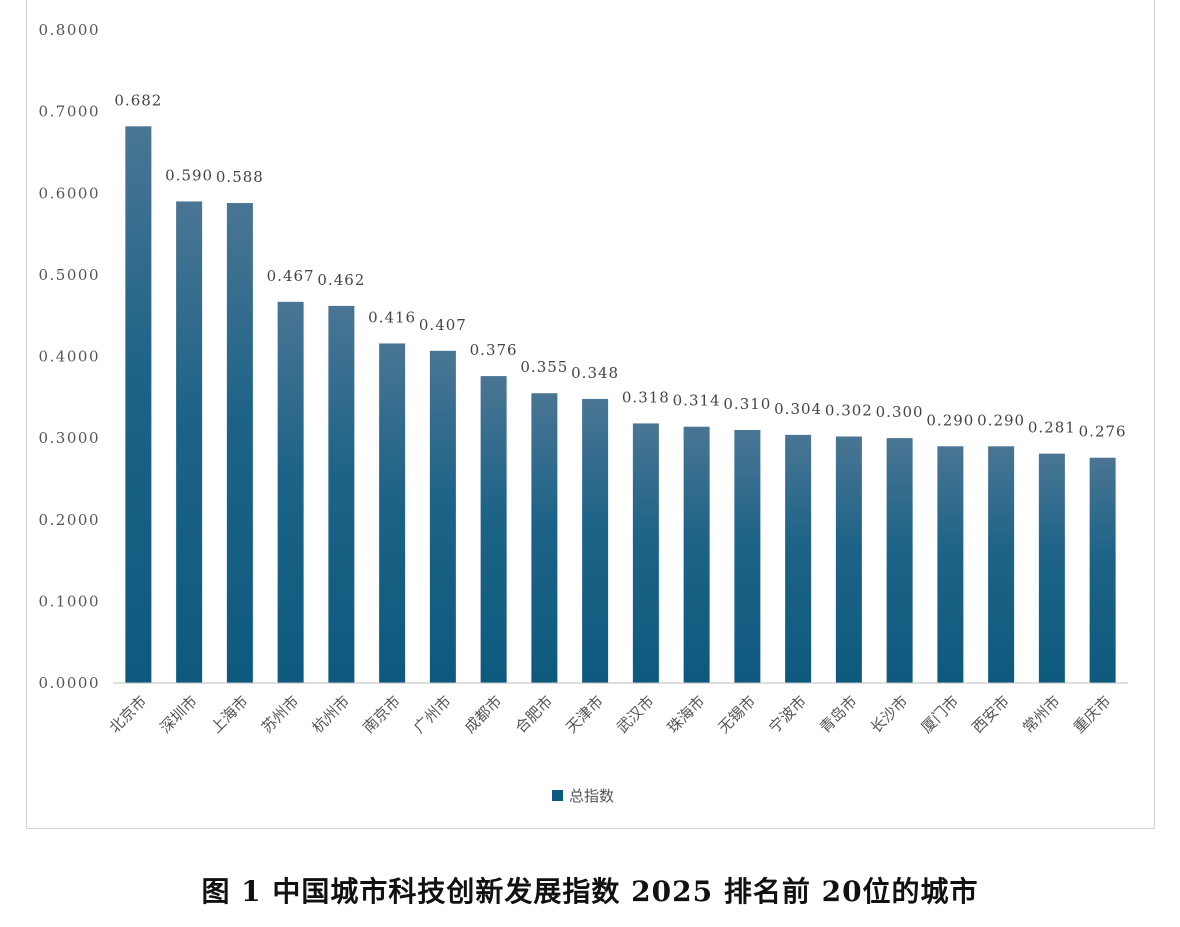 Image resolution: width=1180 pixels, height=927 pixels. Describe the element at coordinates (646, 397) in the screenshot. I see `data-label: 0.318` at that location.